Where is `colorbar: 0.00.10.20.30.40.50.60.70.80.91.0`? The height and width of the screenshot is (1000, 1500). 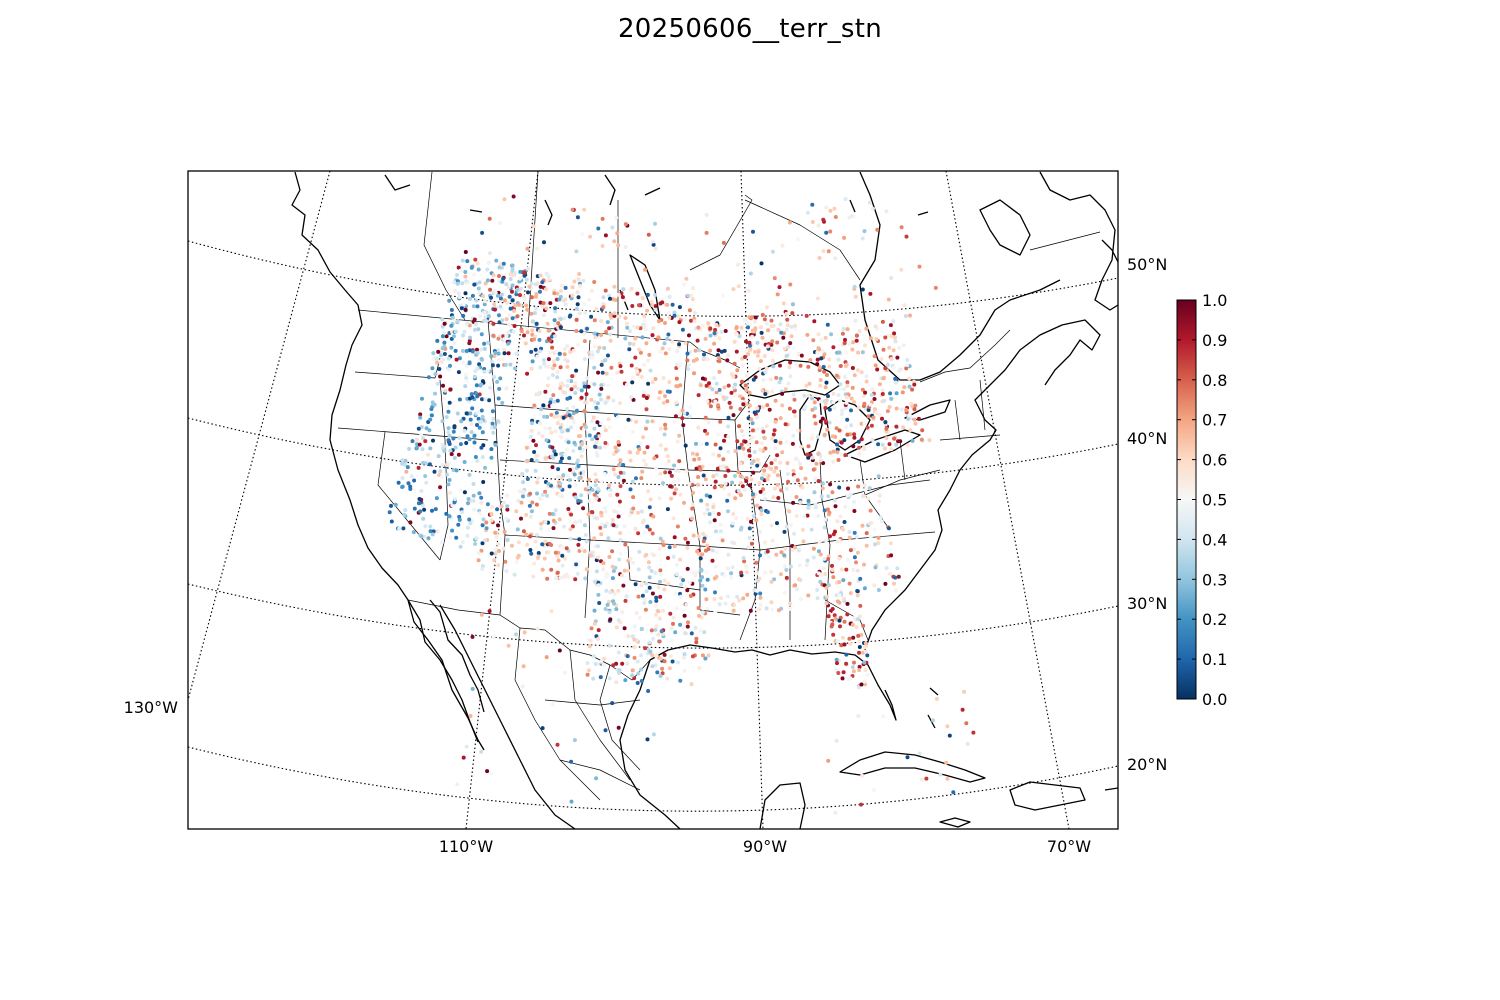 colorbar: 0.00.10.20.30.40.50.60.70.80.91.0 is located at coordinates (1201, 500).